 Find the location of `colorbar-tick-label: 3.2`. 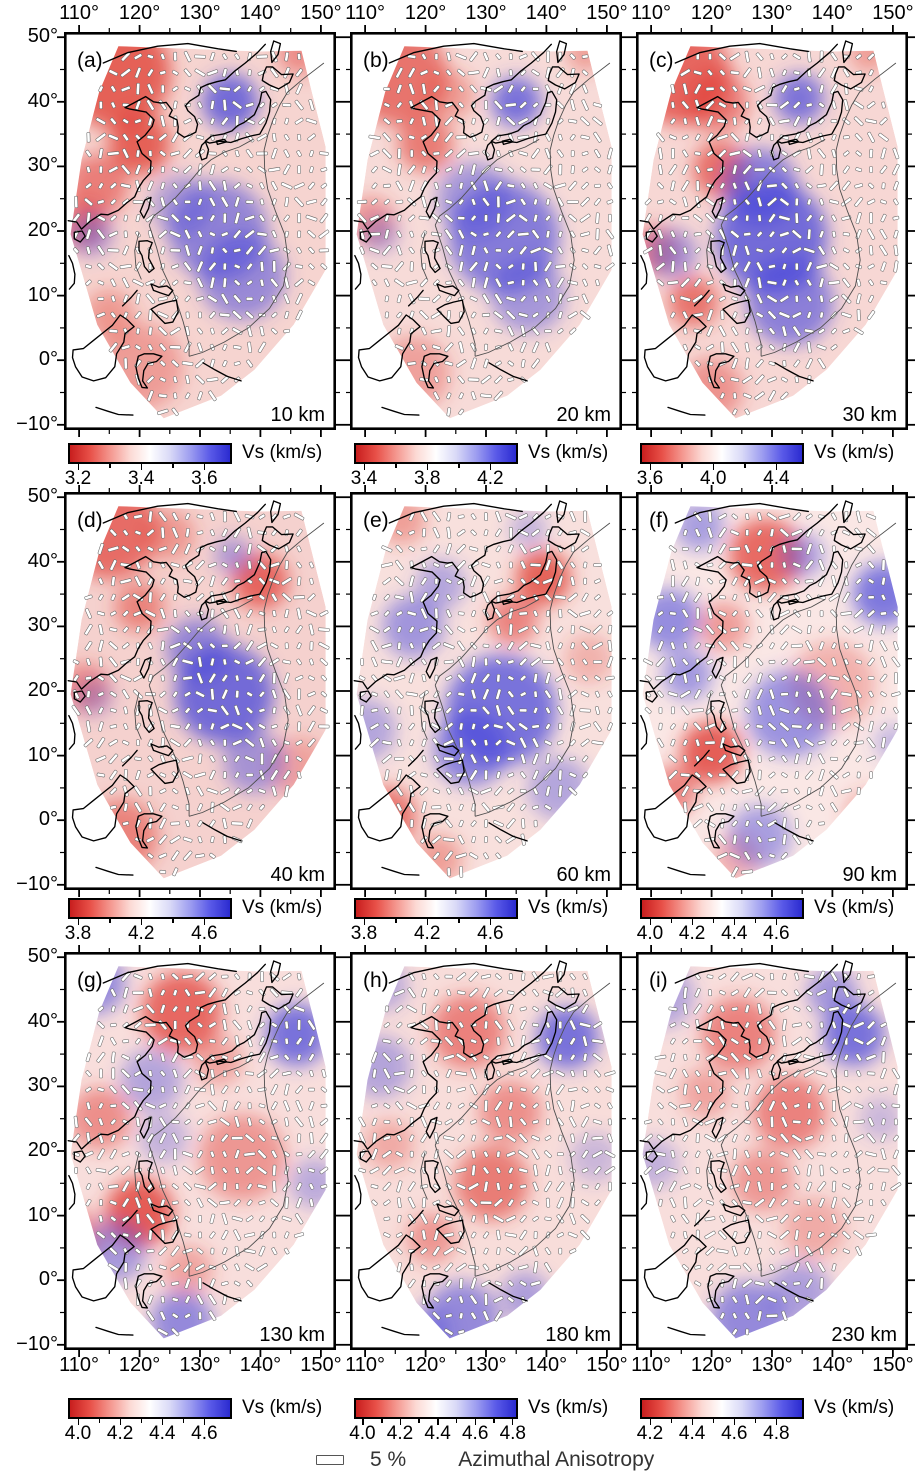

colorbar-tick-label: 3.2 is located at coordinates (78, 478).